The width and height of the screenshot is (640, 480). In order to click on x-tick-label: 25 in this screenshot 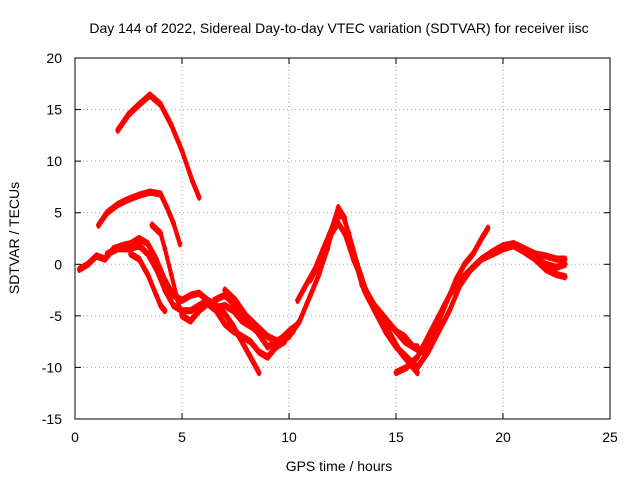, I will do `click(610, 437)`.